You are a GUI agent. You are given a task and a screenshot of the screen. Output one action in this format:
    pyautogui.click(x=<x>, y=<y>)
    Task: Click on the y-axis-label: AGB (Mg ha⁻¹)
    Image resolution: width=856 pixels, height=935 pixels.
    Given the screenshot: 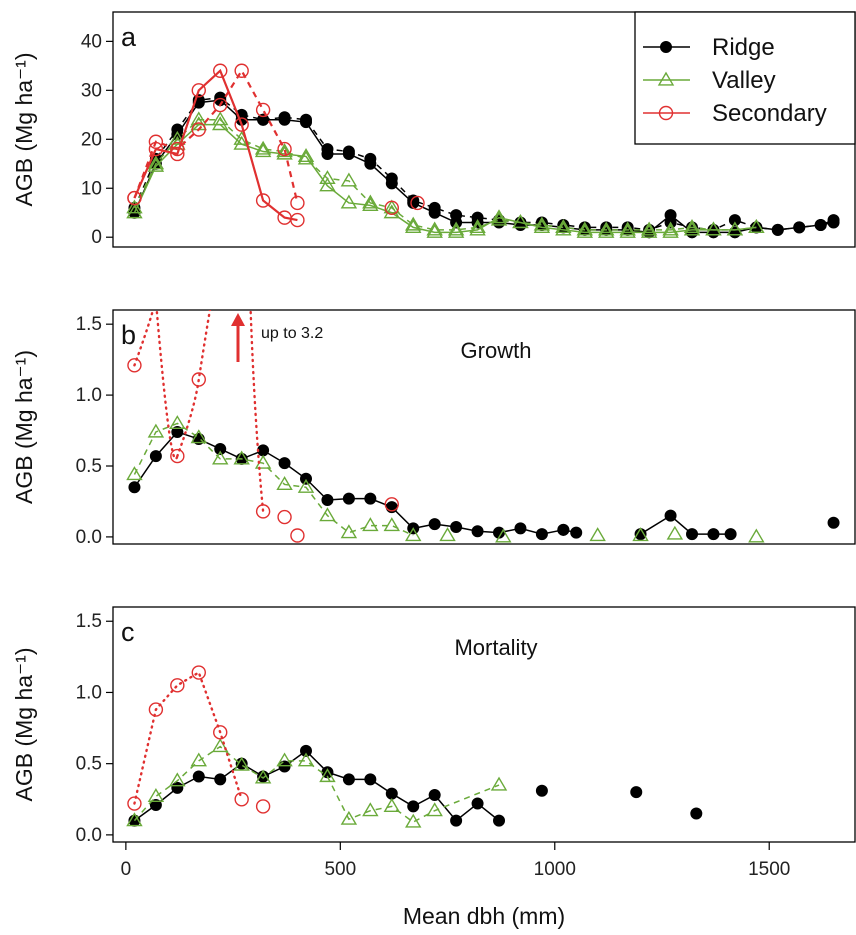 What is the action you would take?
    pyautogui.click(x=24, y=427)
    